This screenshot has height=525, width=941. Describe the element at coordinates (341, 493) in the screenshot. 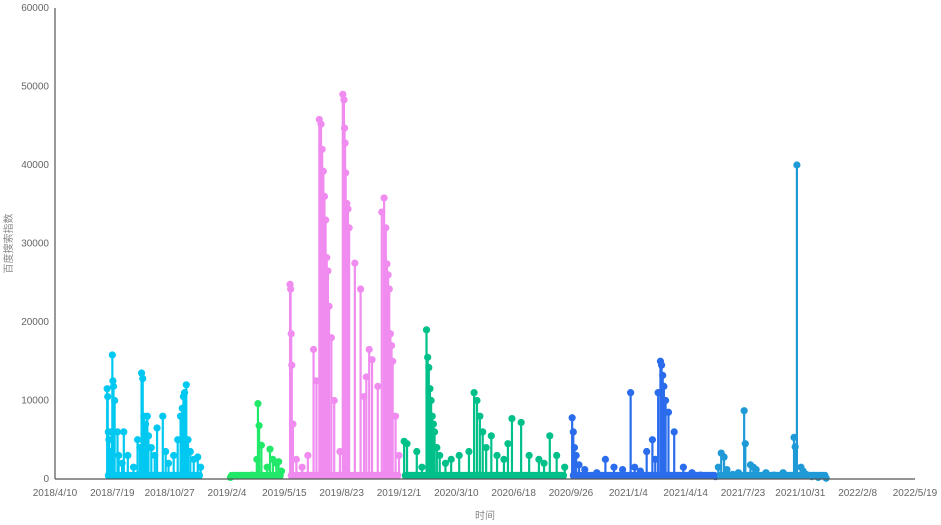

I see `x-tick-label: 2019/8/23` at that location.